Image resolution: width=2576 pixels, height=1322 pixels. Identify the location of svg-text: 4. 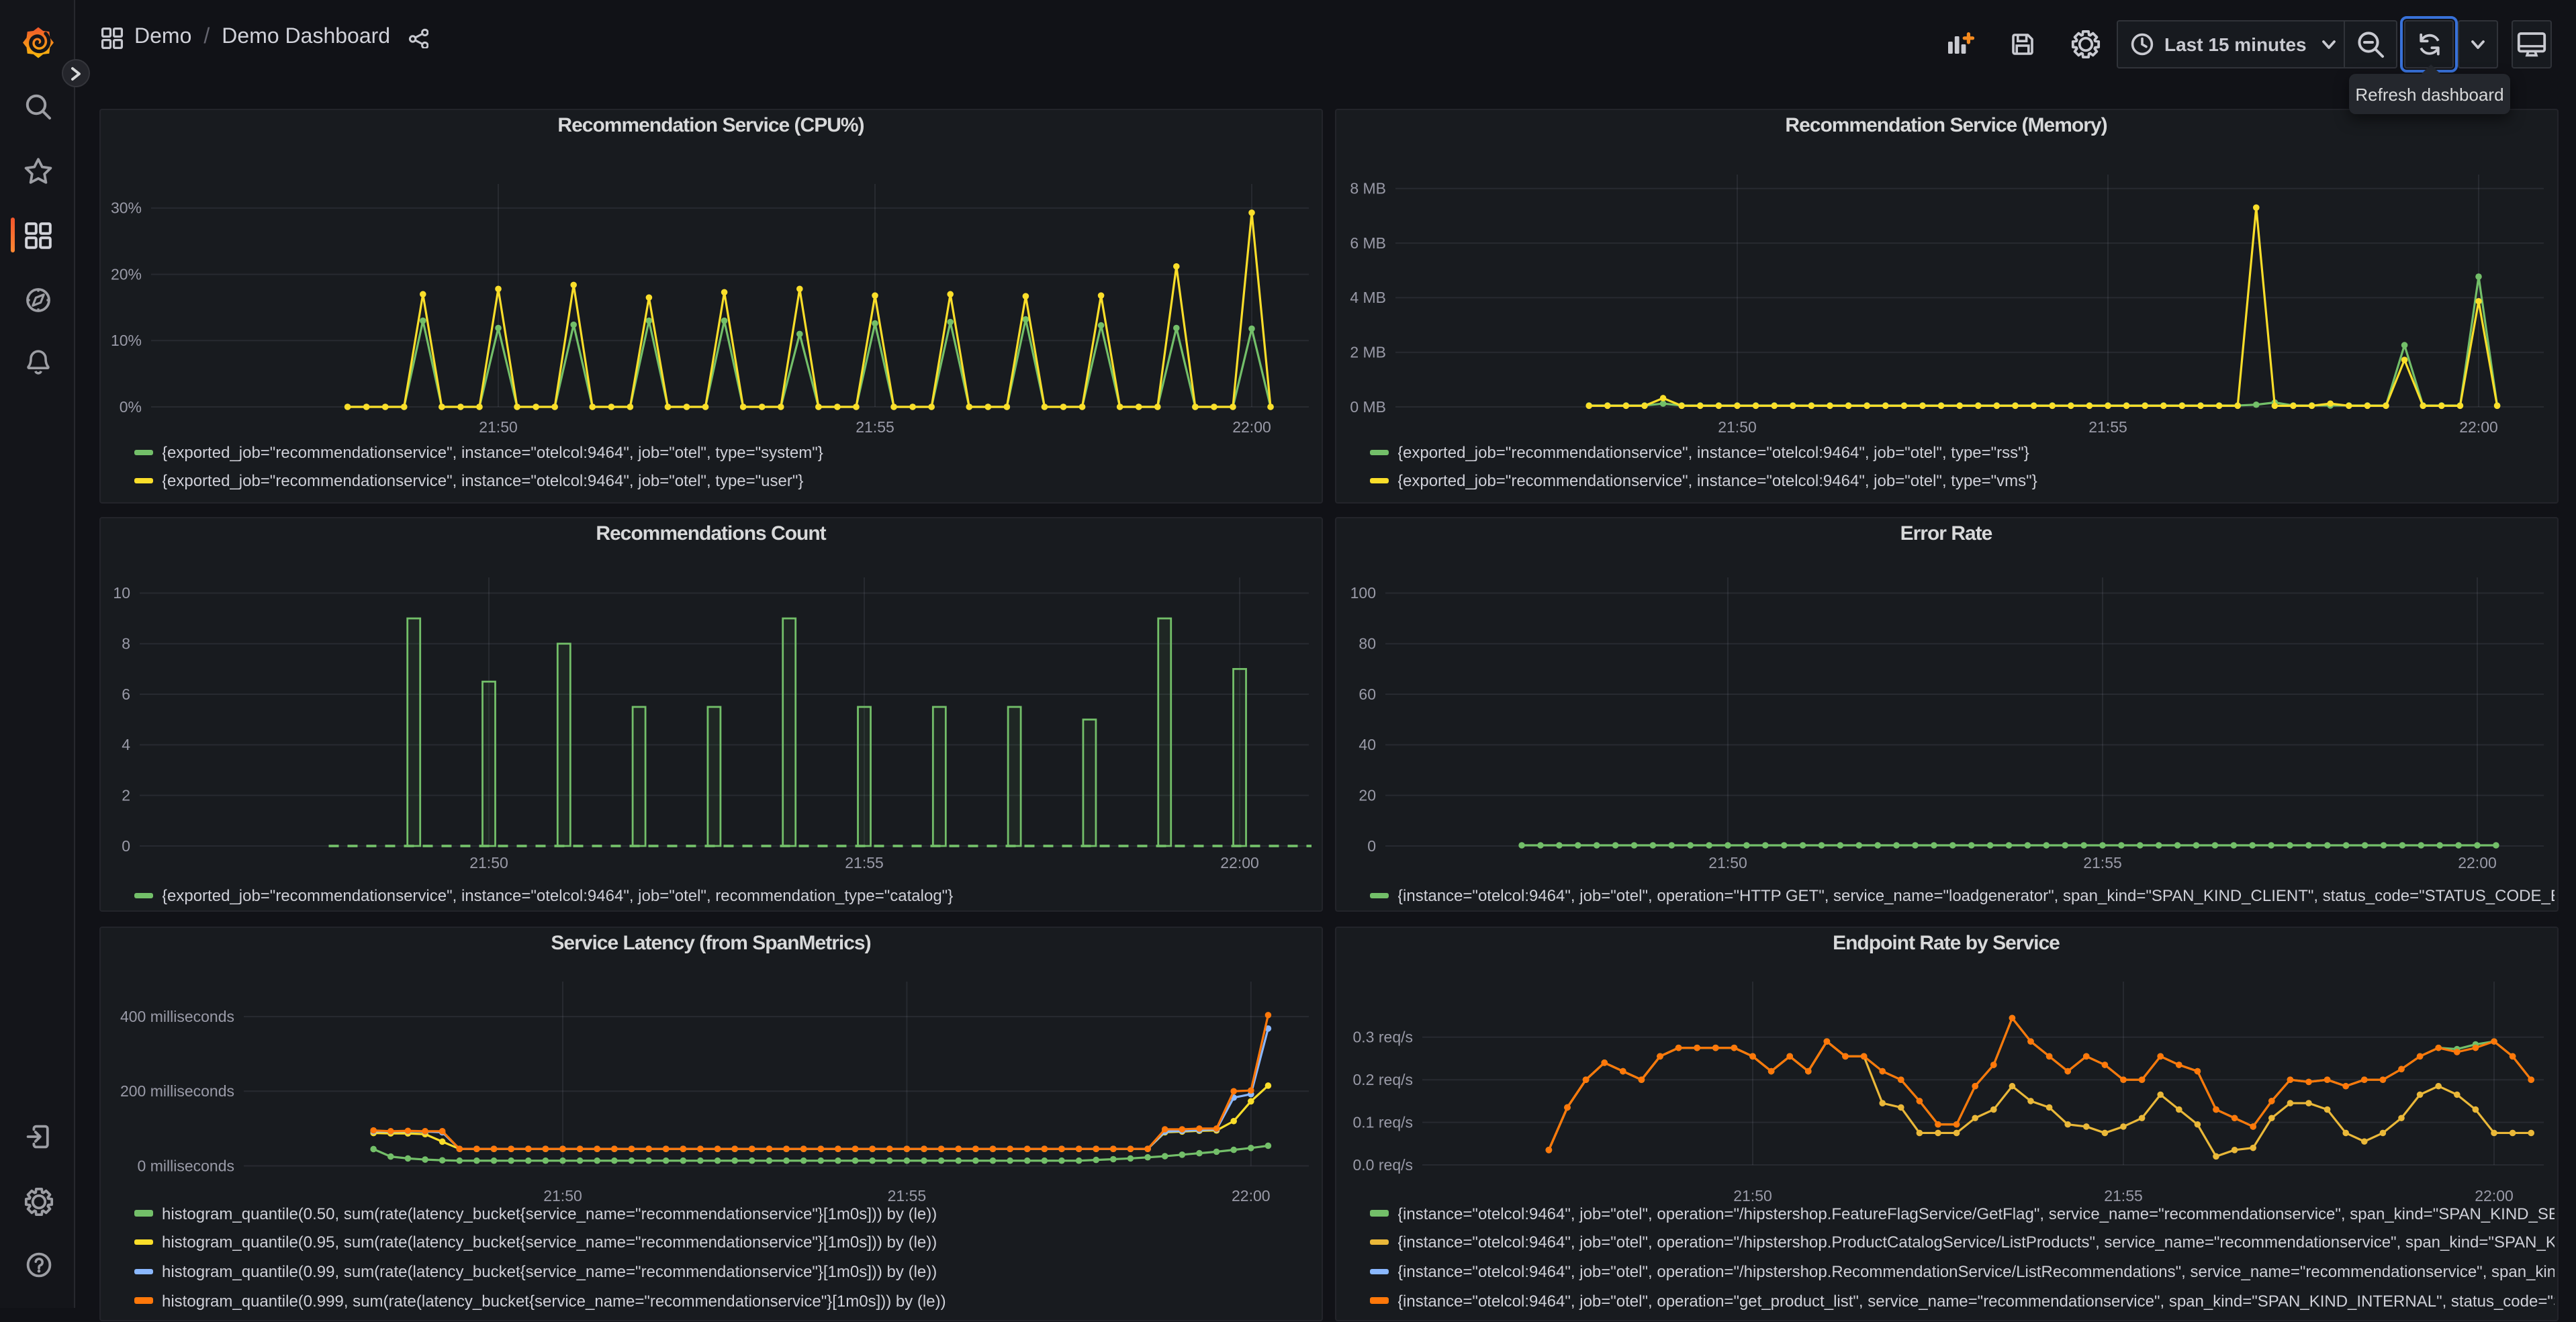
(125, 744).